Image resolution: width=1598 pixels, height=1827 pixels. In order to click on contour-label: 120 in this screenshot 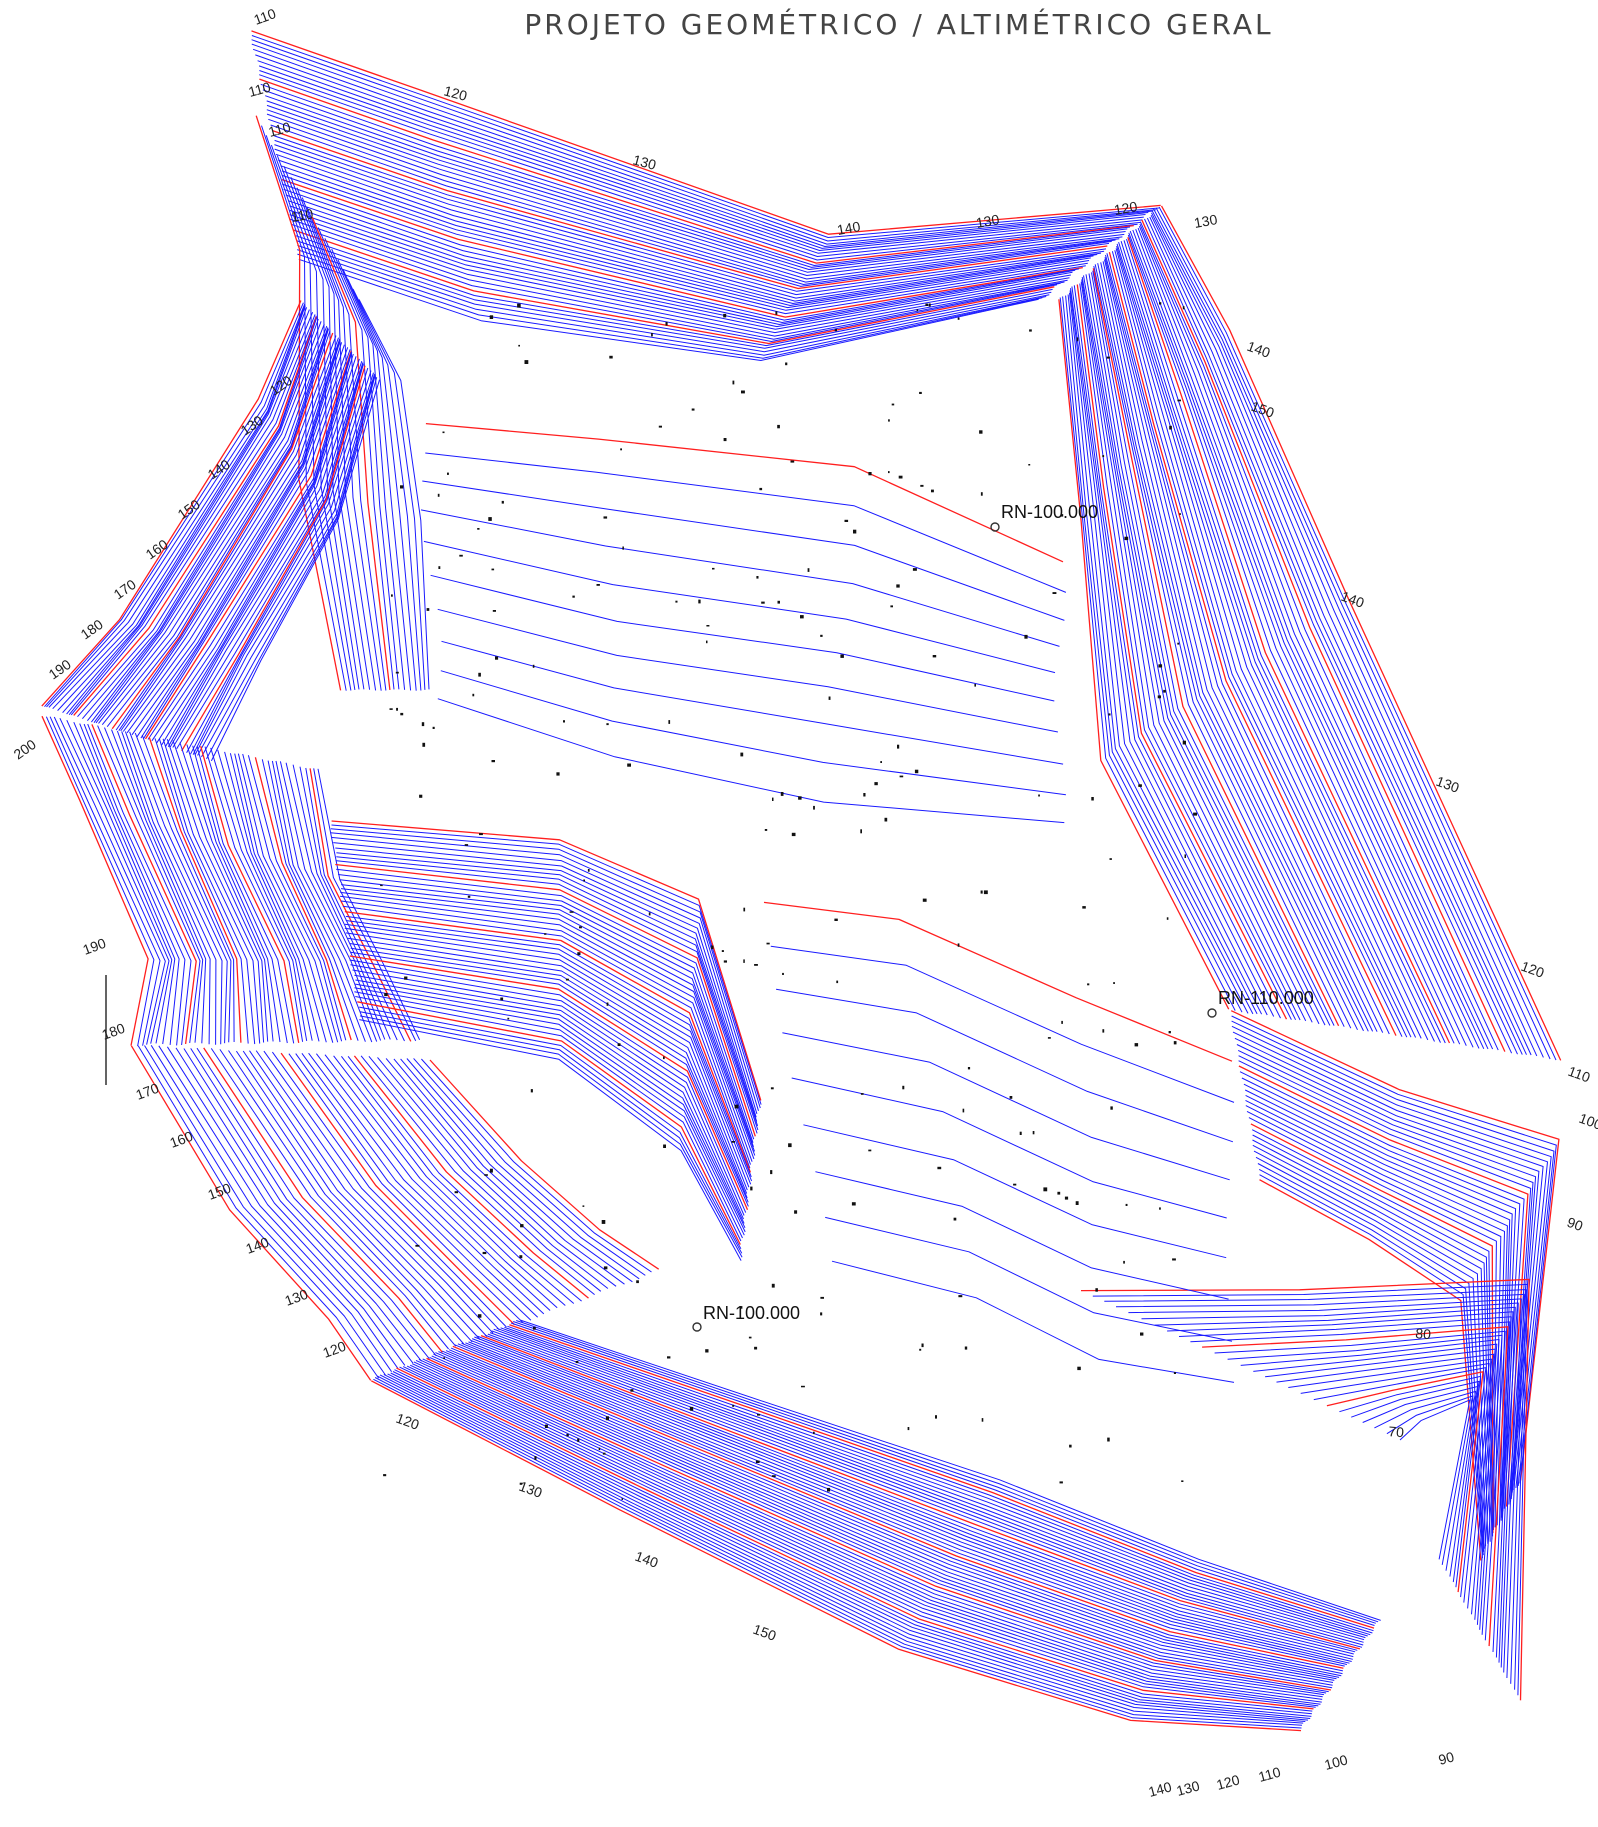, I will do `click(408, 1421)`.